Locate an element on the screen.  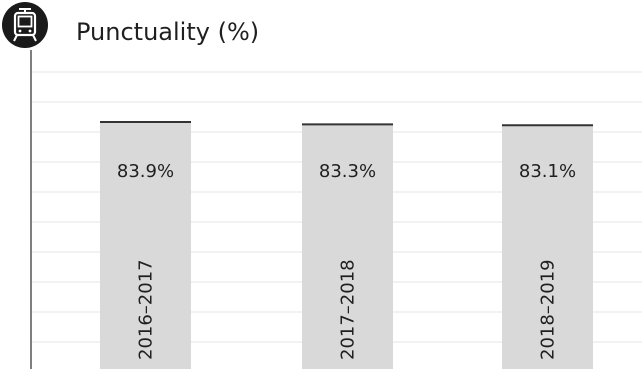
data-label: 83.9% is located at coordinates (145, 171).